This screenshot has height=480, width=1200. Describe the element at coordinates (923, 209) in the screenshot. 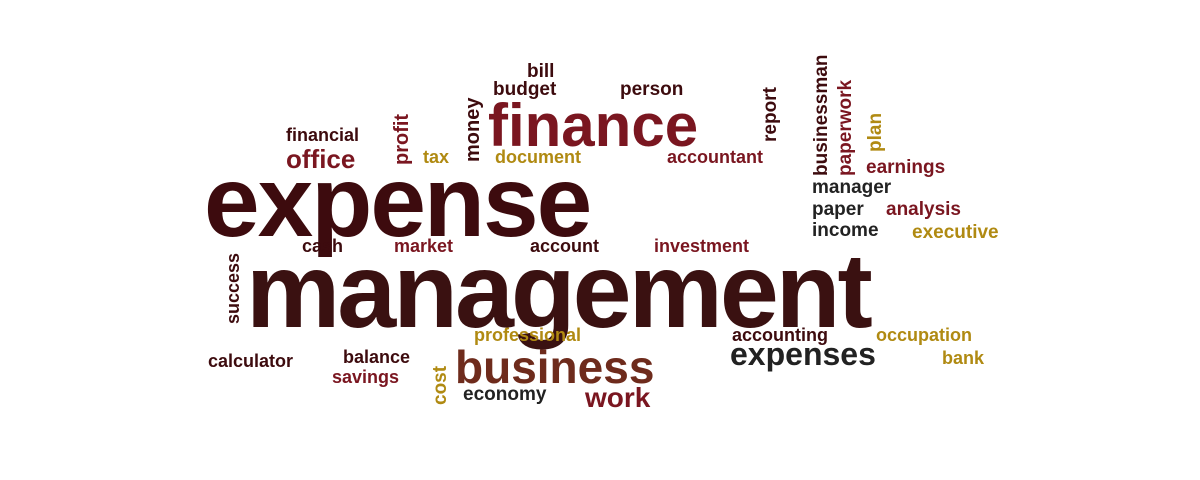

I see `word-analysis: analysis` at that location.